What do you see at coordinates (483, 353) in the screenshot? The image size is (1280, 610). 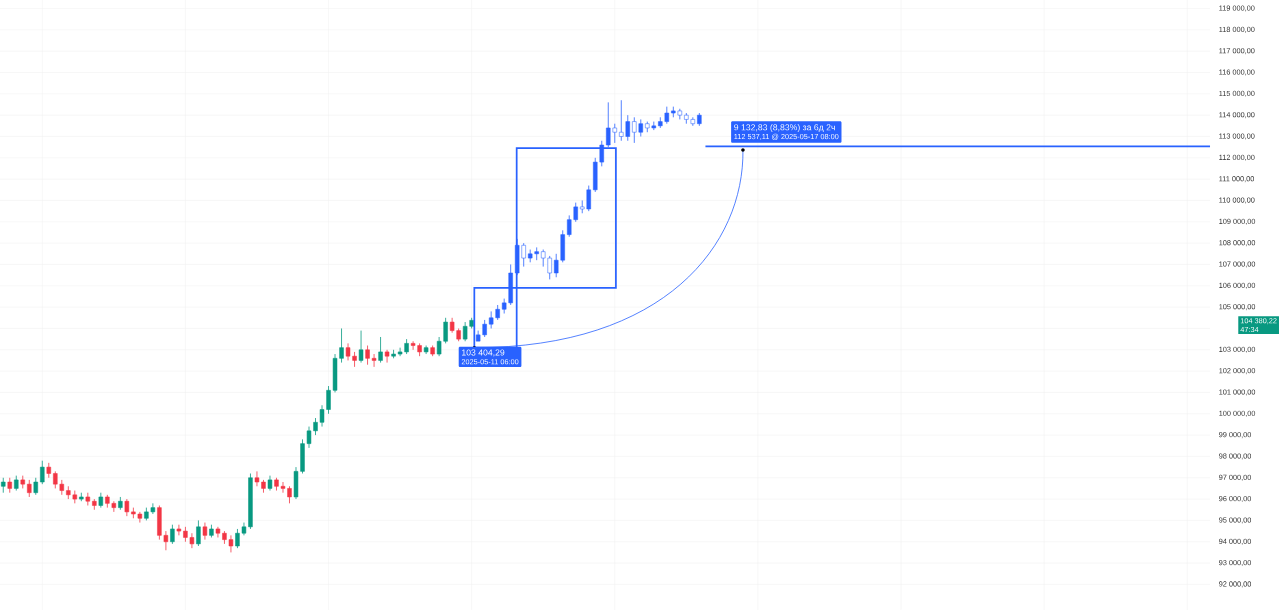 I see `annotation: 103 404,29` at bounding box center [483, 353].